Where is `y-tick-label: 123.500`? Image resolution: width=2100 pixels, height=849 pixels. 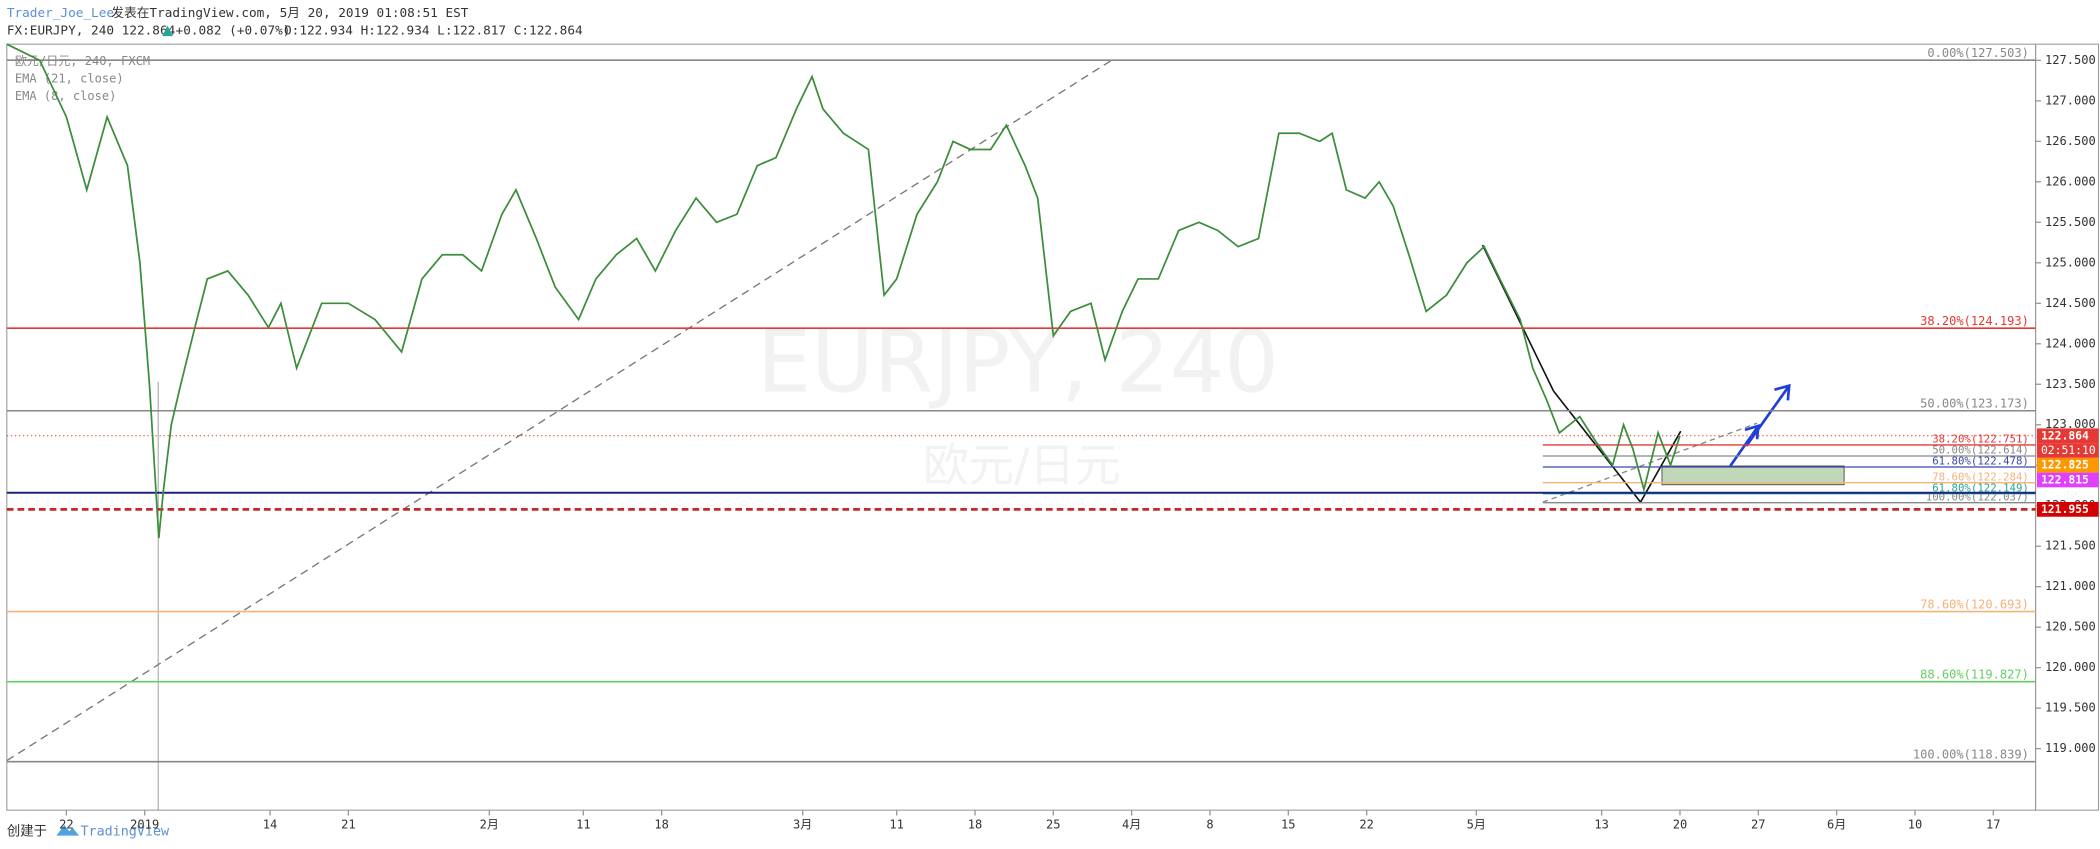
y-tick-label: 123.500 is located at coordinates (2070, 384).